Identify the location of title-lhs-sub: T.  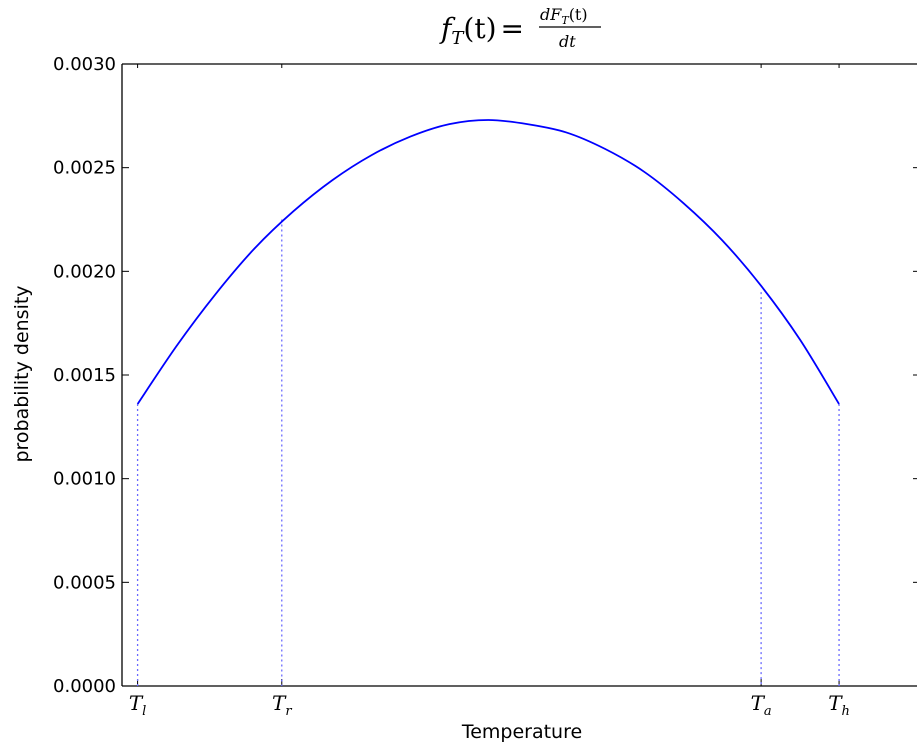
(458, 38).